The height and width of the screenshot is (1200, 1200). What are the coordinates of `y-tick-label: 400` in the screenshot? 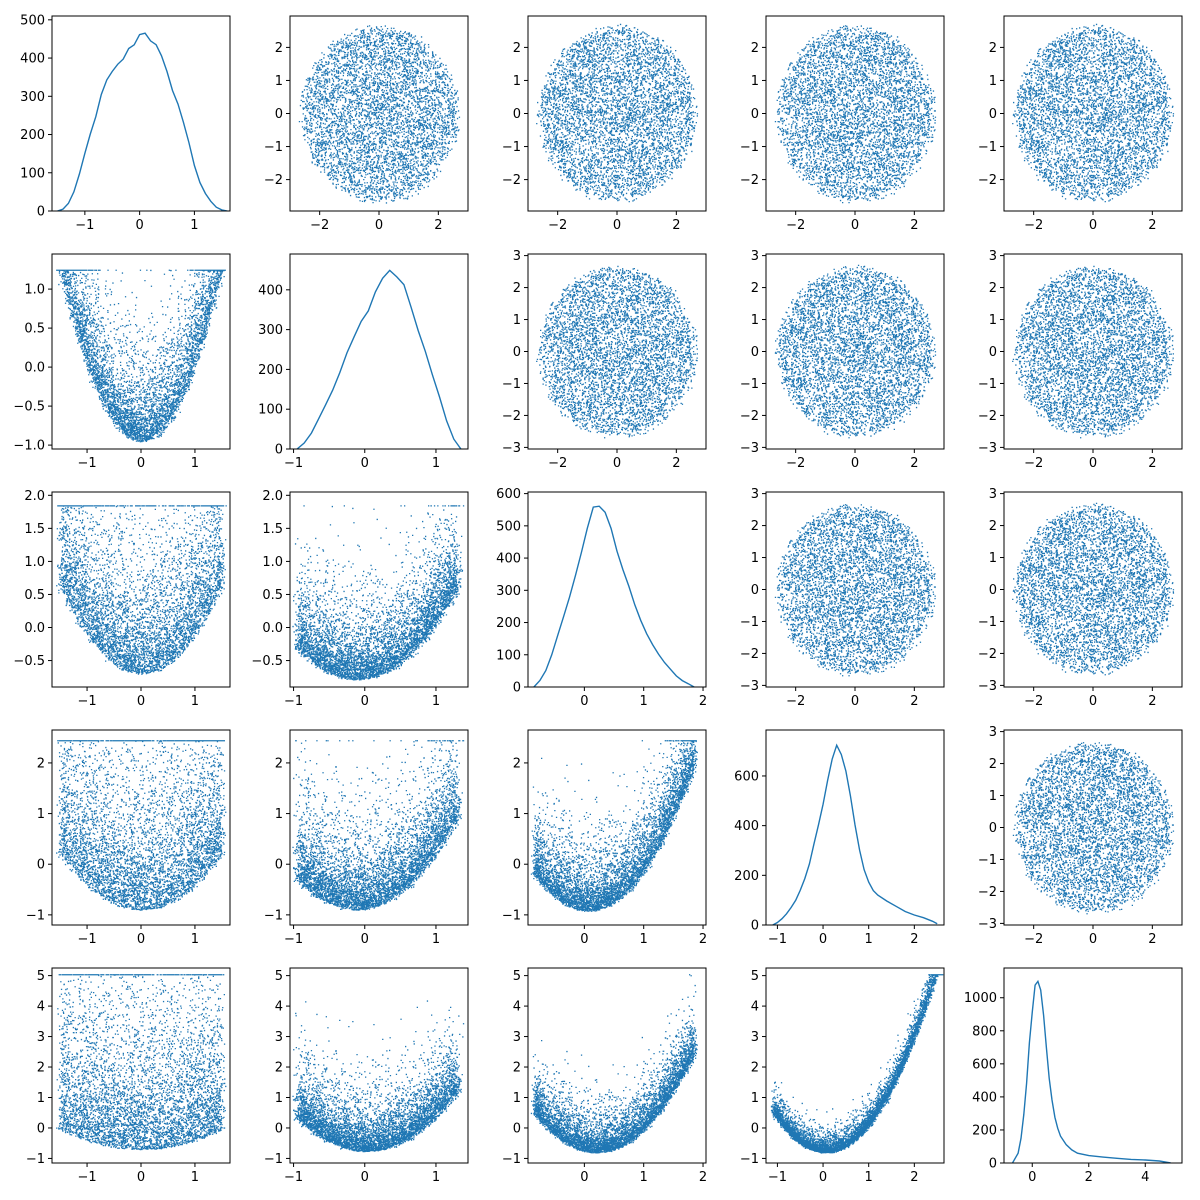 It's located at (746, 826).